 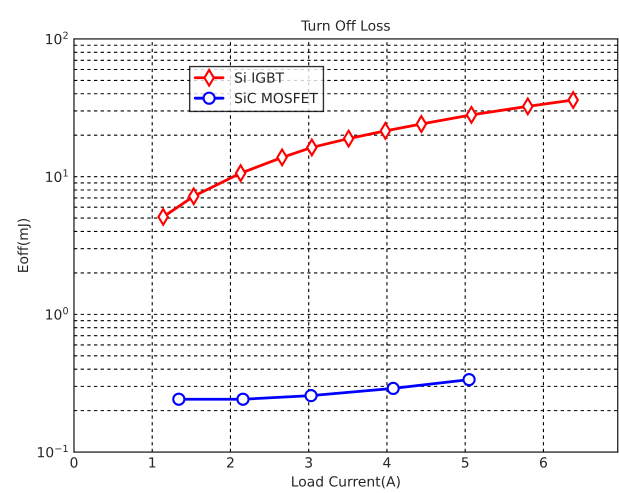 I want to click on y-tick-label: 10$^{2}$, so click(x=57, y=38).